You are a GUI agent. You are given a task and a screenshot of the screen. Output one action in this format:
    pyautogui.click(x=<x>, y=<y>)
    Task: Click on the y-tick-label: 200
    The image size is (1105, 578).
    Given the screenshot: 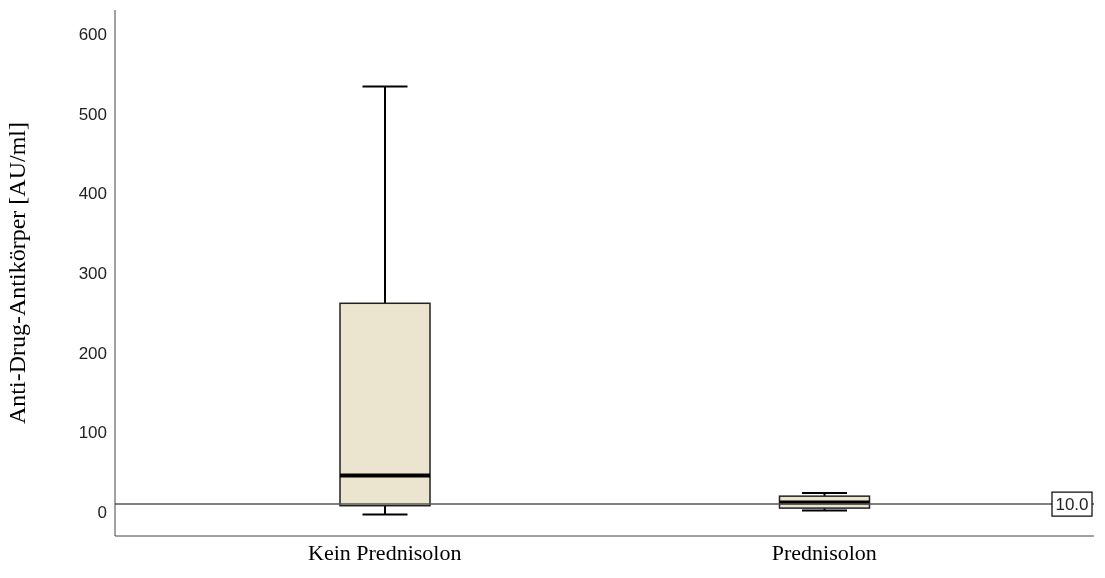 What is the action you would take?
    pyautogui.click(x=92, y=353)
    